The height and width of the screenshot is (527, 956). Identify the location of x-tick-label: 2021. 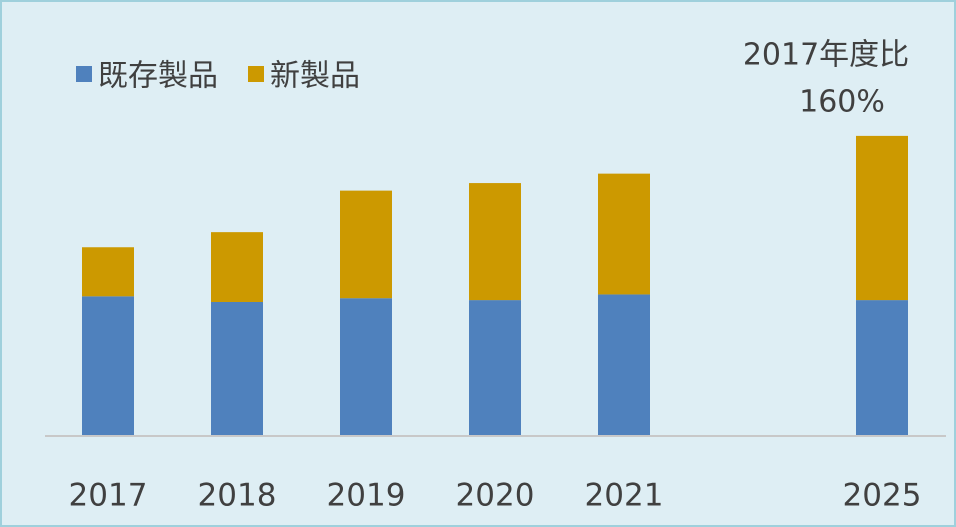
(624, 496).